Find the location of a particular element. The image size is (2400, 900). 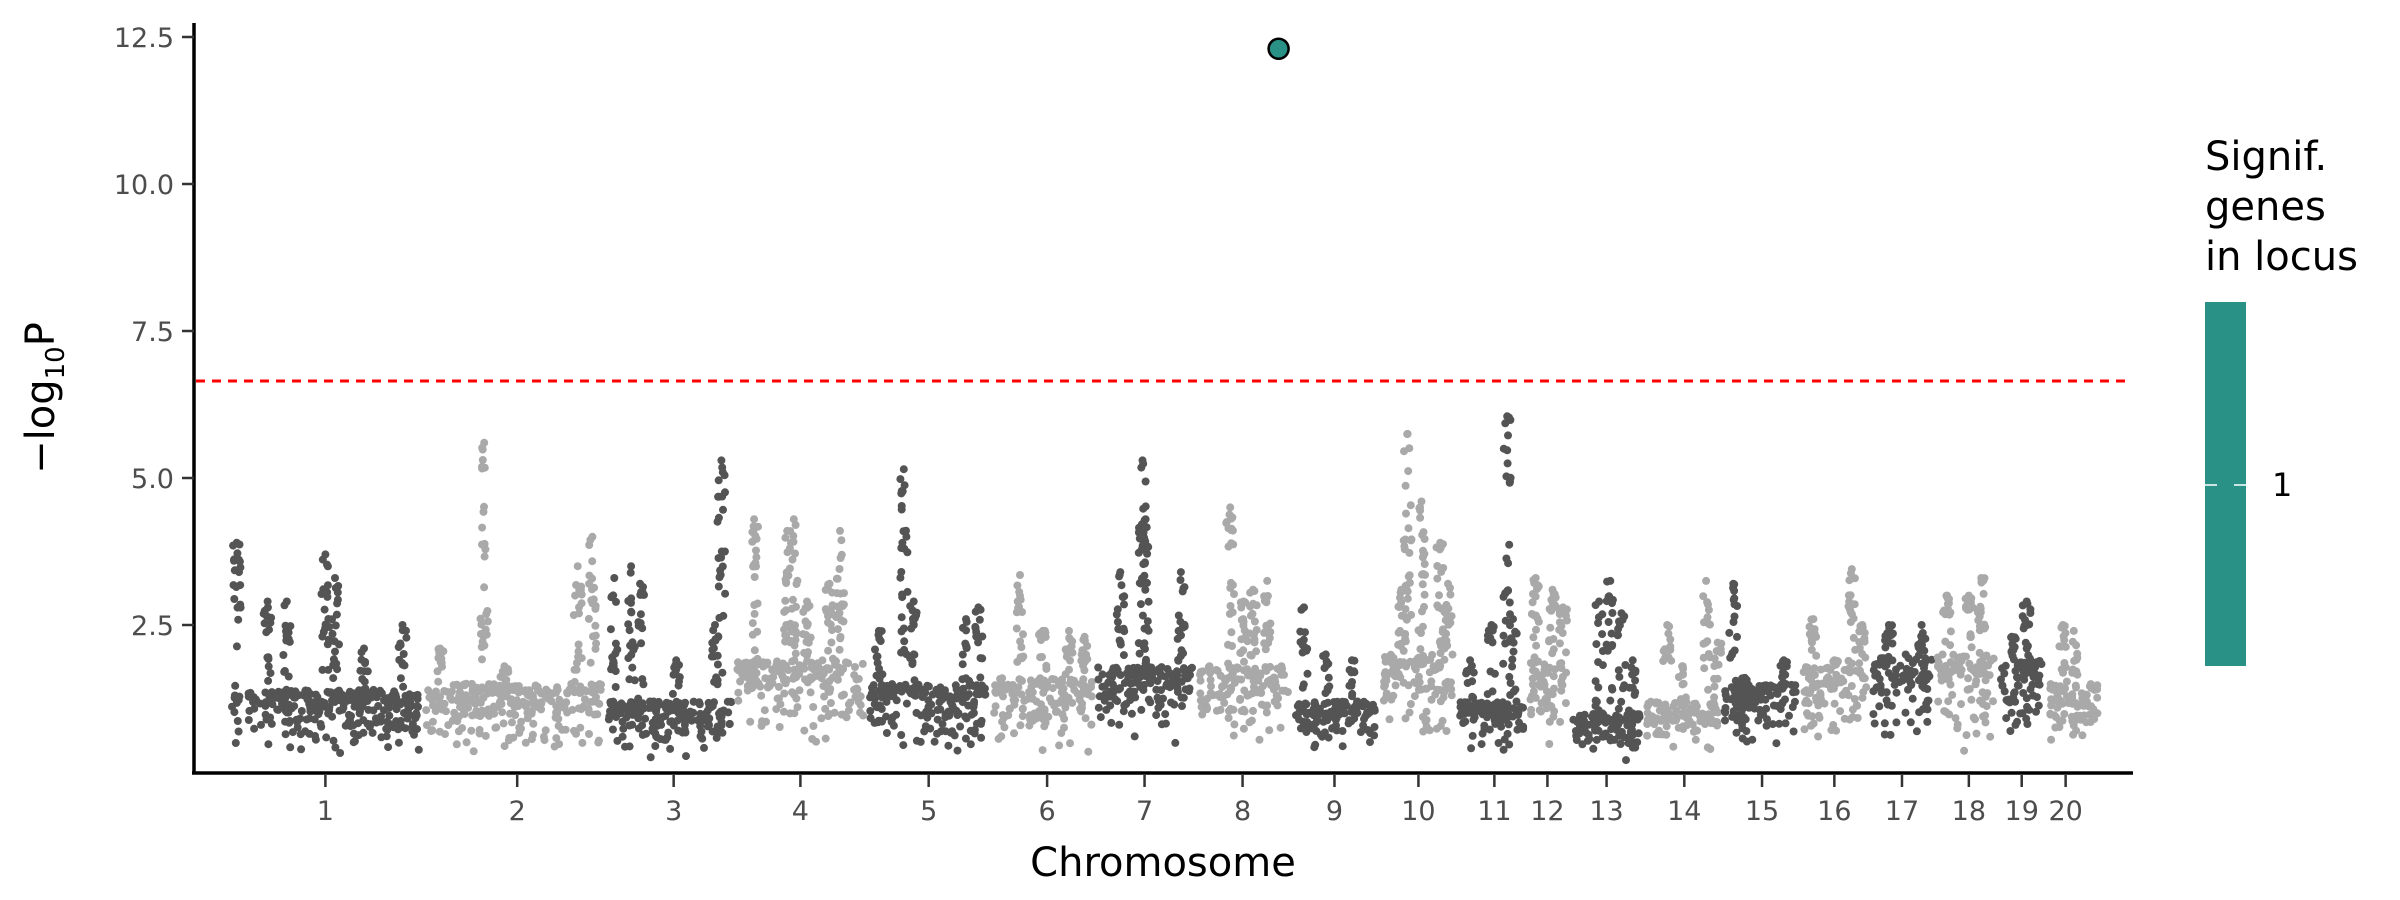

x-tick-label-chr2: 2 is located at coordinates (517, 811).